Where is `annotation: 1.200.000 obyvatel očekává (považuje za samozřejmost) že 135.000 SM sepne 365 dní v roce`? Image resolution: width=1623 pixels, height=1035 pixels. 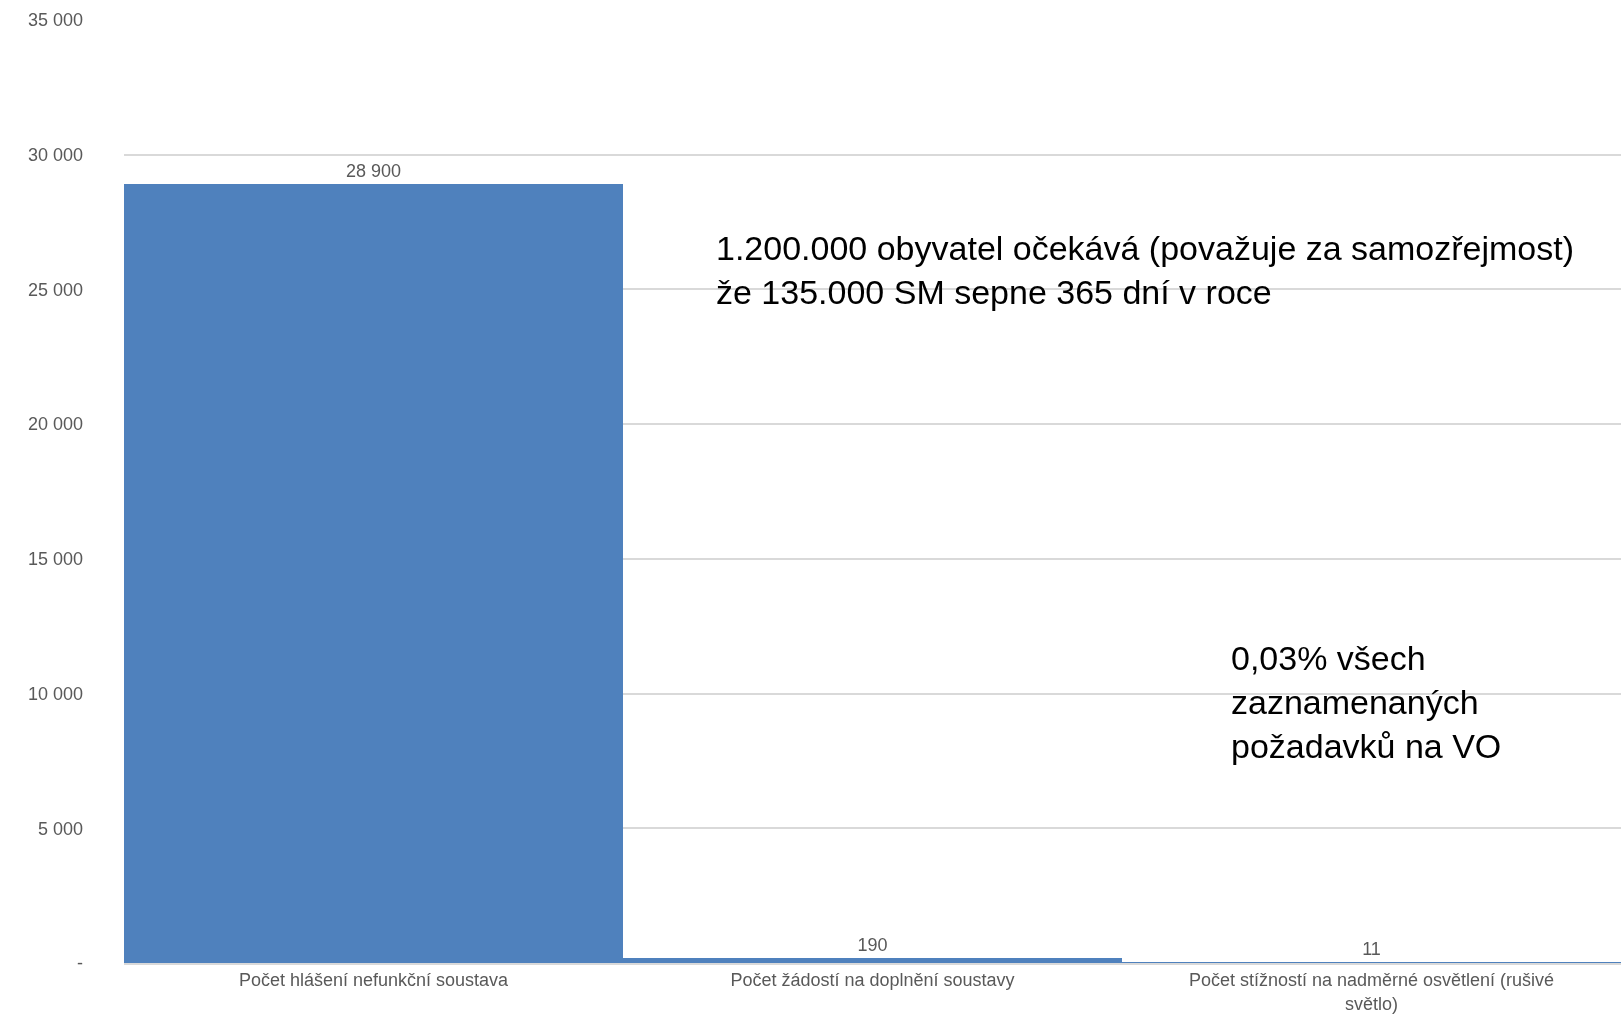 annotation: 1.200.000 obyvatel očekává (považuje za samozřejmost) že 135.000 SM sepne 365 dní v roce is located at coordinates (1145, 270).